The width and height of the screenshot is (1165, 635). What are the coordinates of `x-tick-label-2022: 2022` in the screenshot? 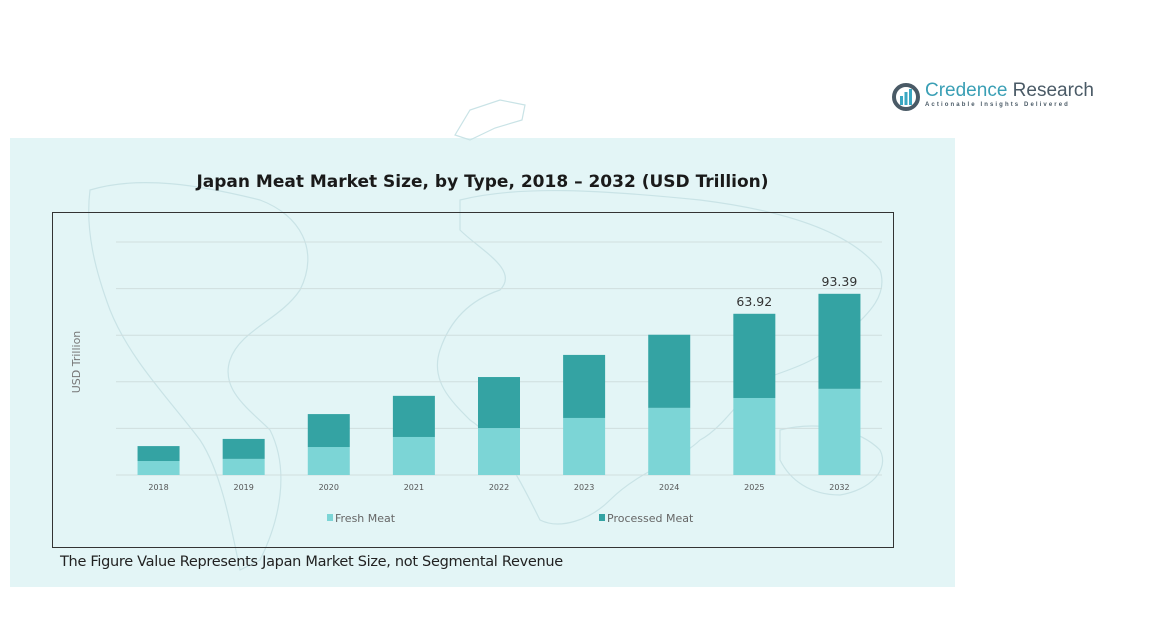 It's located at (499, 487).